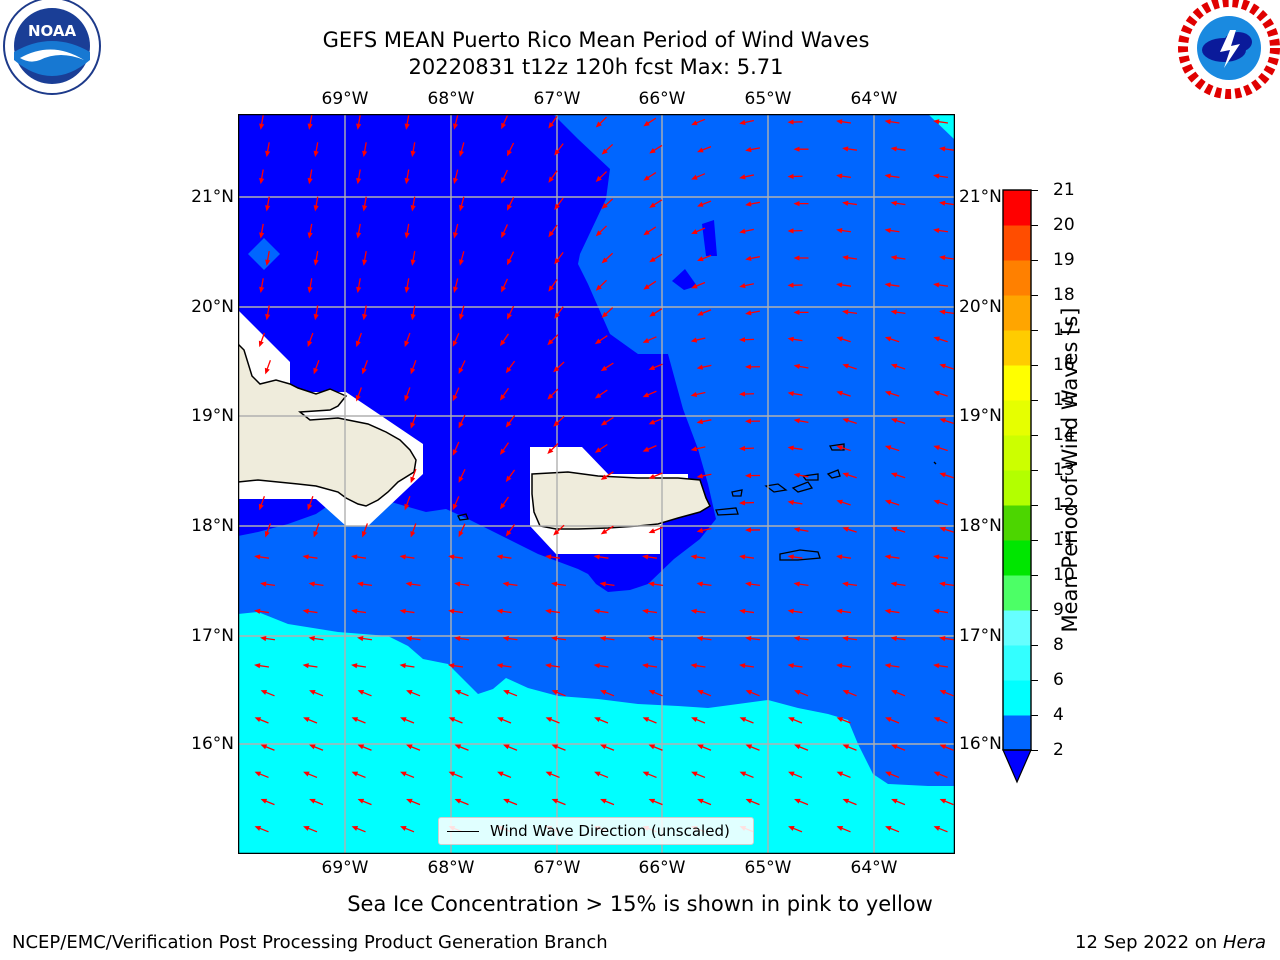 The width and height of the screenshot is (1280, 960). I want to click on colorbar-tick-label: 4, so click(1058, 715).